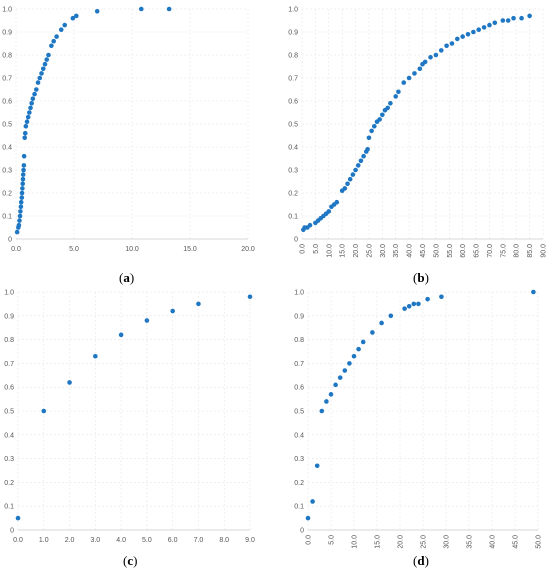 This screenshot has height=570, width=550. I want to click on chart-a-xtick-label: 15.0, so click(190, 249).